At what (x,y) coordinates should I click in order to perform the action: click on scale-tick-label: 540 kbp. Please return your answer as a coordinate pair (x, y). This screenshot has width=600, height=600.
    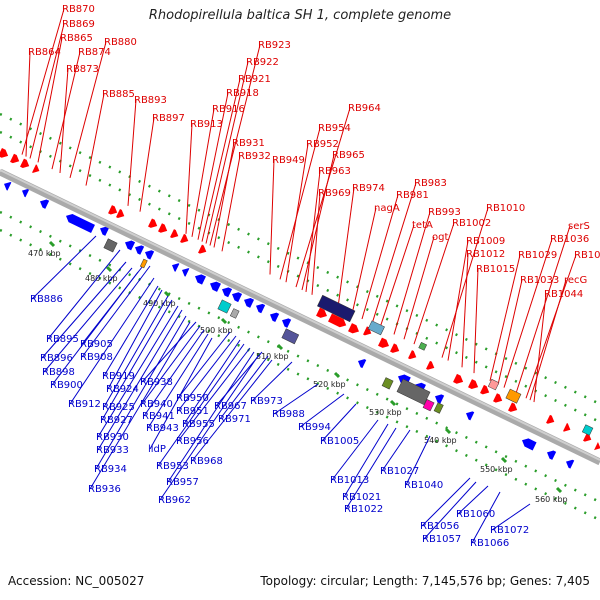
    Looking at the image, I should click on (440, 440).